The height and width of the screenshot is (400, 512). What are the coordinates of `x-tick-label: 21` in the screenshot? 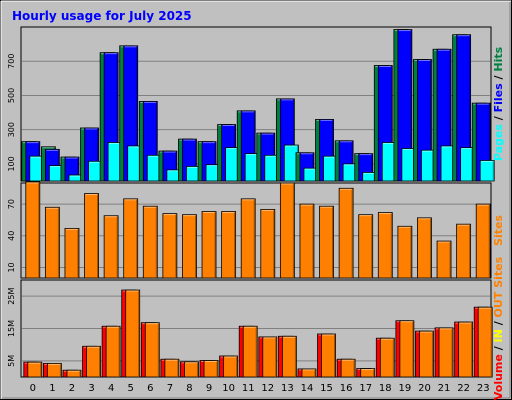 It's located at (444, 388).